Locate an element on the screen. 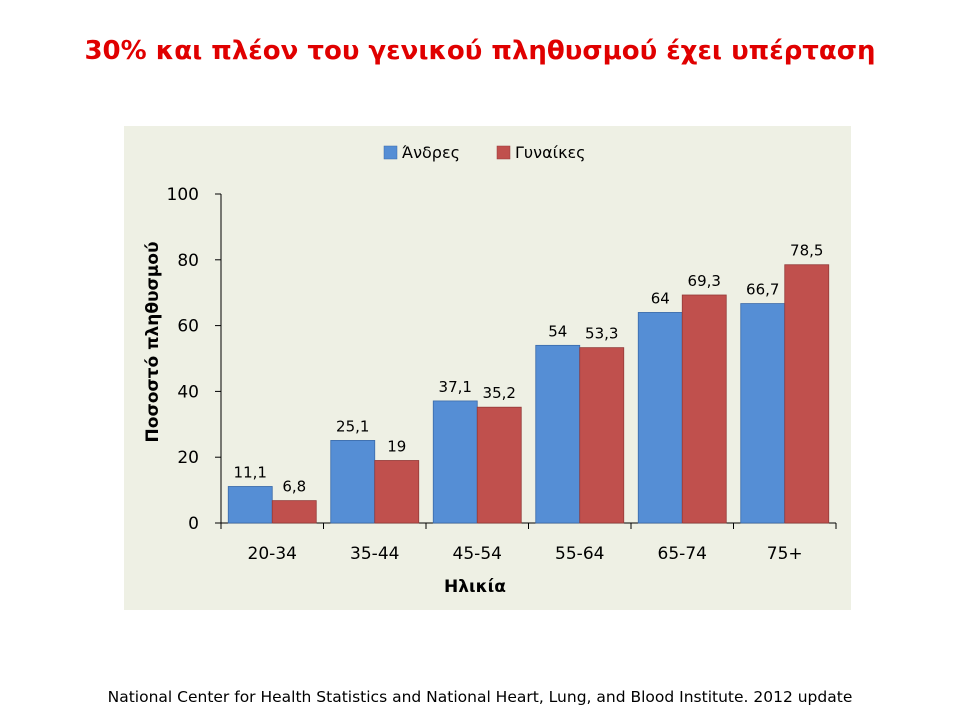 This screenshot has height=720, width=960. y-axis-title: Ποσοστό πληθυσμού is located at coordinates (153, 342).